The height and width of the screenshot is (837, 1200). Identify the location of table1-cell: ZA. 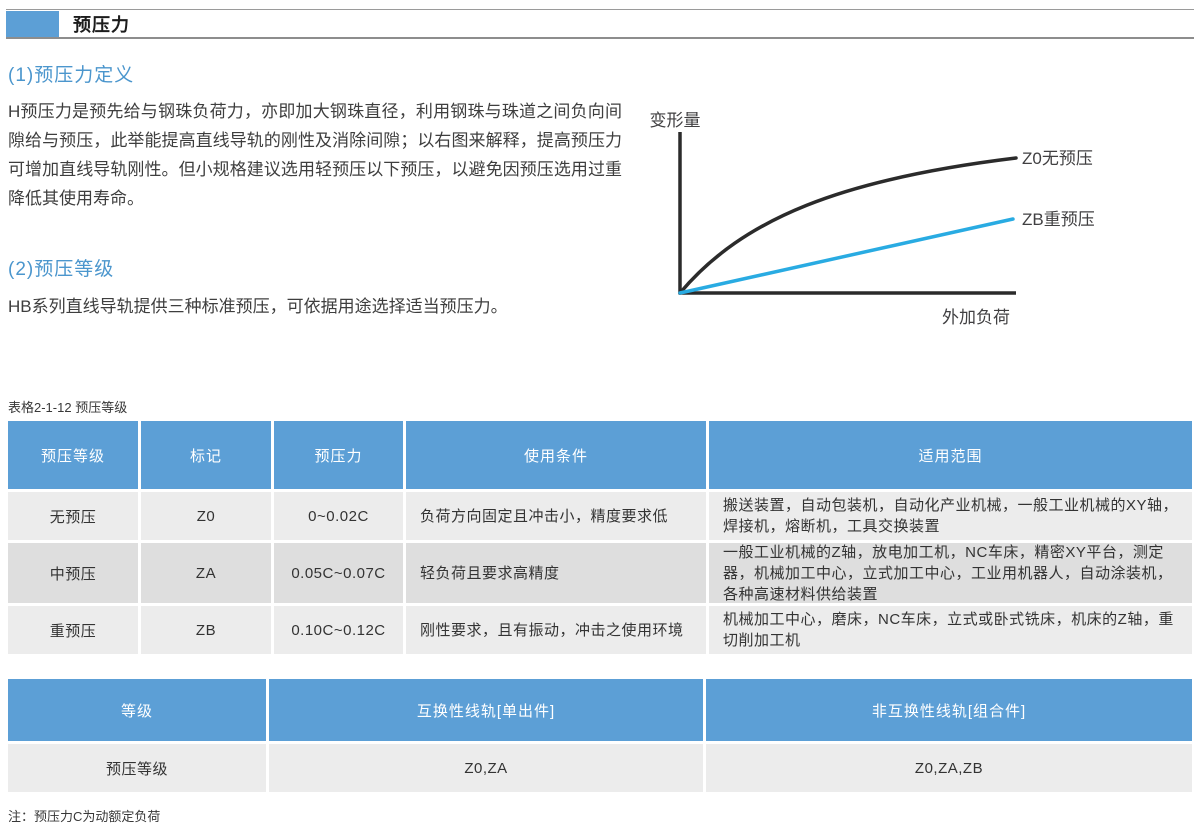
(206, 573).